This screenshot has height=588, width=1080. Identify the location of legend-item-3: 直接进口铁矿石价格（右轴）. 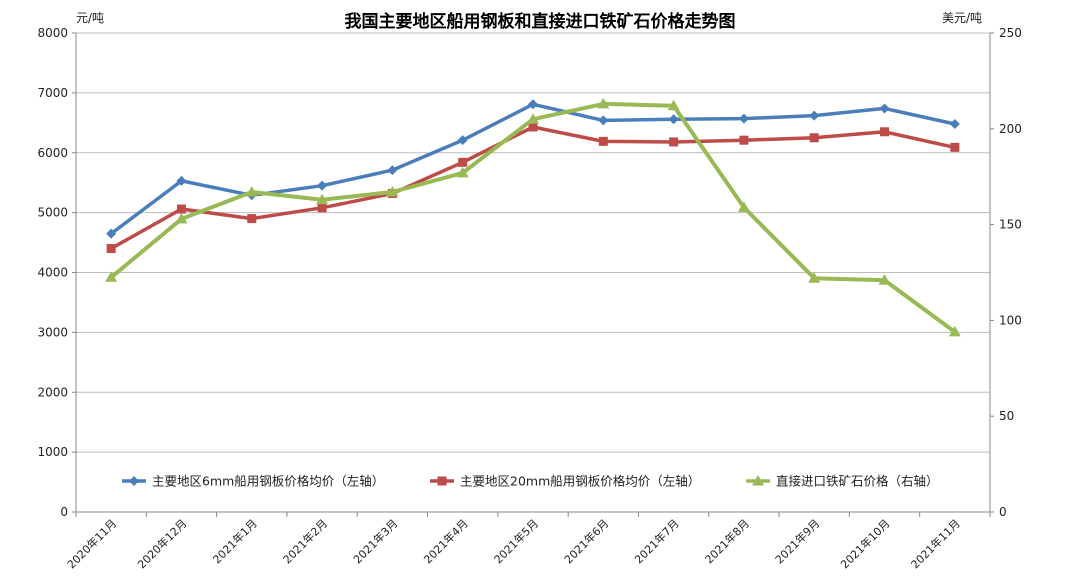
(842, 481).